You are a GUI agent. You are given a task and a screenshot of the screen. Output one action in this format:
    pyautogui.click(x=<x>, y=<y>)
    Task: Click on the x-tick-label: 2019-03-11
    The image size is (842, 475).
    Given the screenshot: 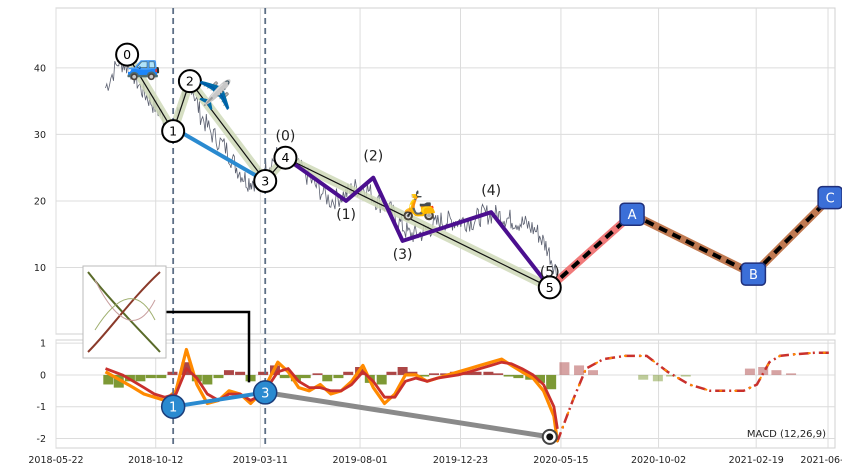 What is the action you would take?
    pyautogui.click(x=260, y=460)
    